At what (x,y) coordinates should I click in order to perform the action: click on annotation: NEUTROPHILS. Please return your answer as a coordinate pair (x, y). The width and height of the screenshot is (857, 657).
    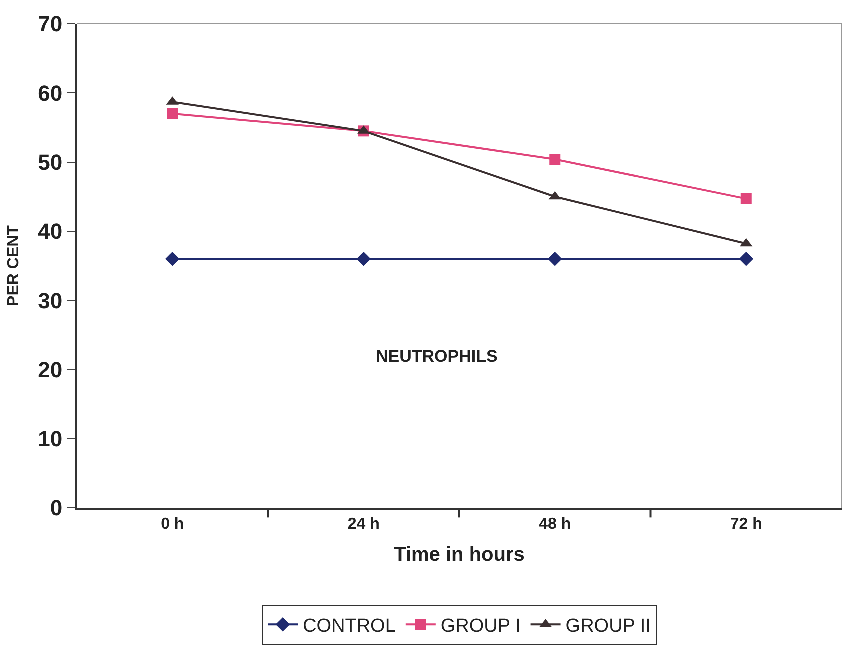
    Looking at the image, I should click on (437, 356).